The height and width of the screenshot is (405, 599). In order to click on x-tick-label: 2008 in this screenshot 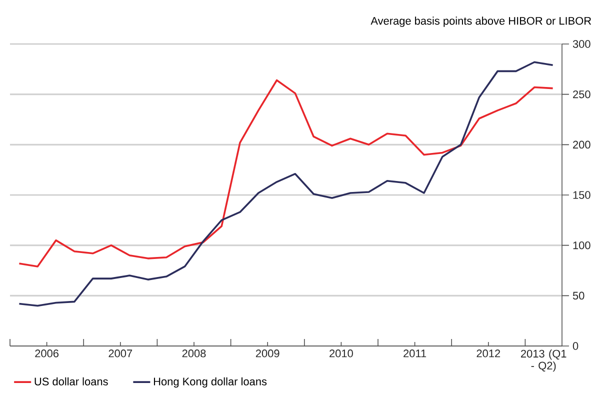, I will do `click(194, 354)`.